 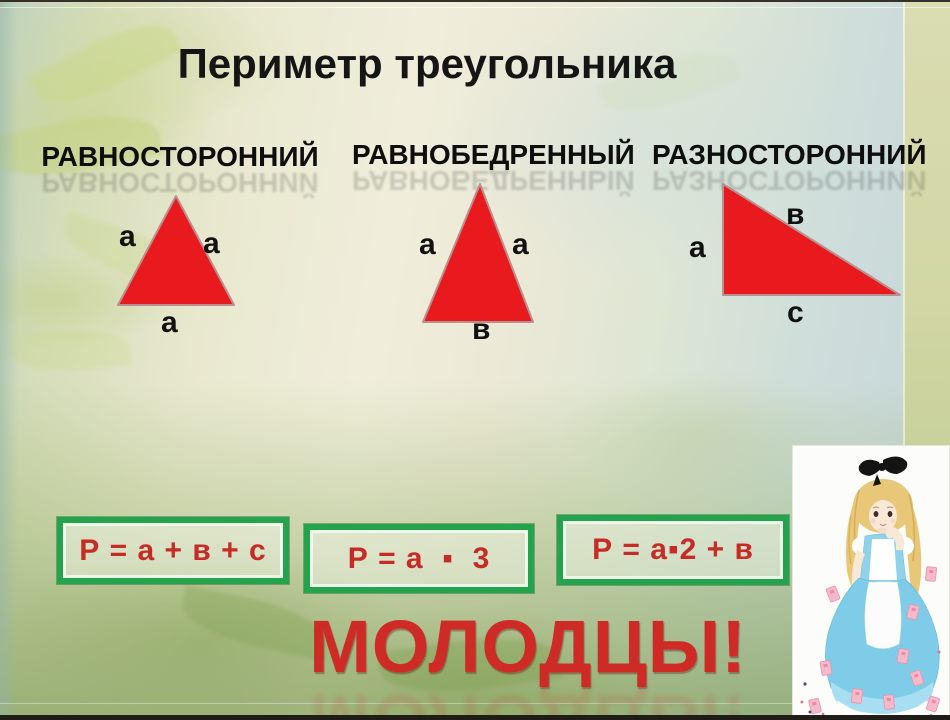 I want to click on heading-scalene: РАЗНОСТОРОННИЙ РАЗНОСТОРОННИЙ, so click(x=789, y=168).